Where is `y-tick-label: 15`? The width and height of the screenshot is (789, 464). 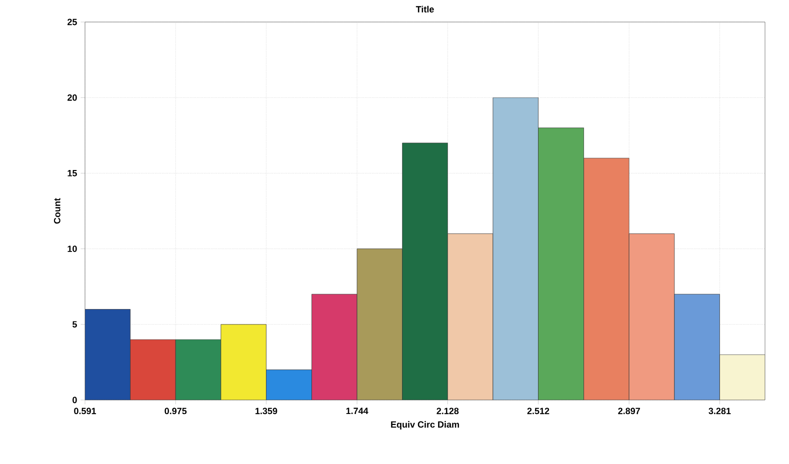
y-tick-label: 15 is located at coordinates (72, 173).